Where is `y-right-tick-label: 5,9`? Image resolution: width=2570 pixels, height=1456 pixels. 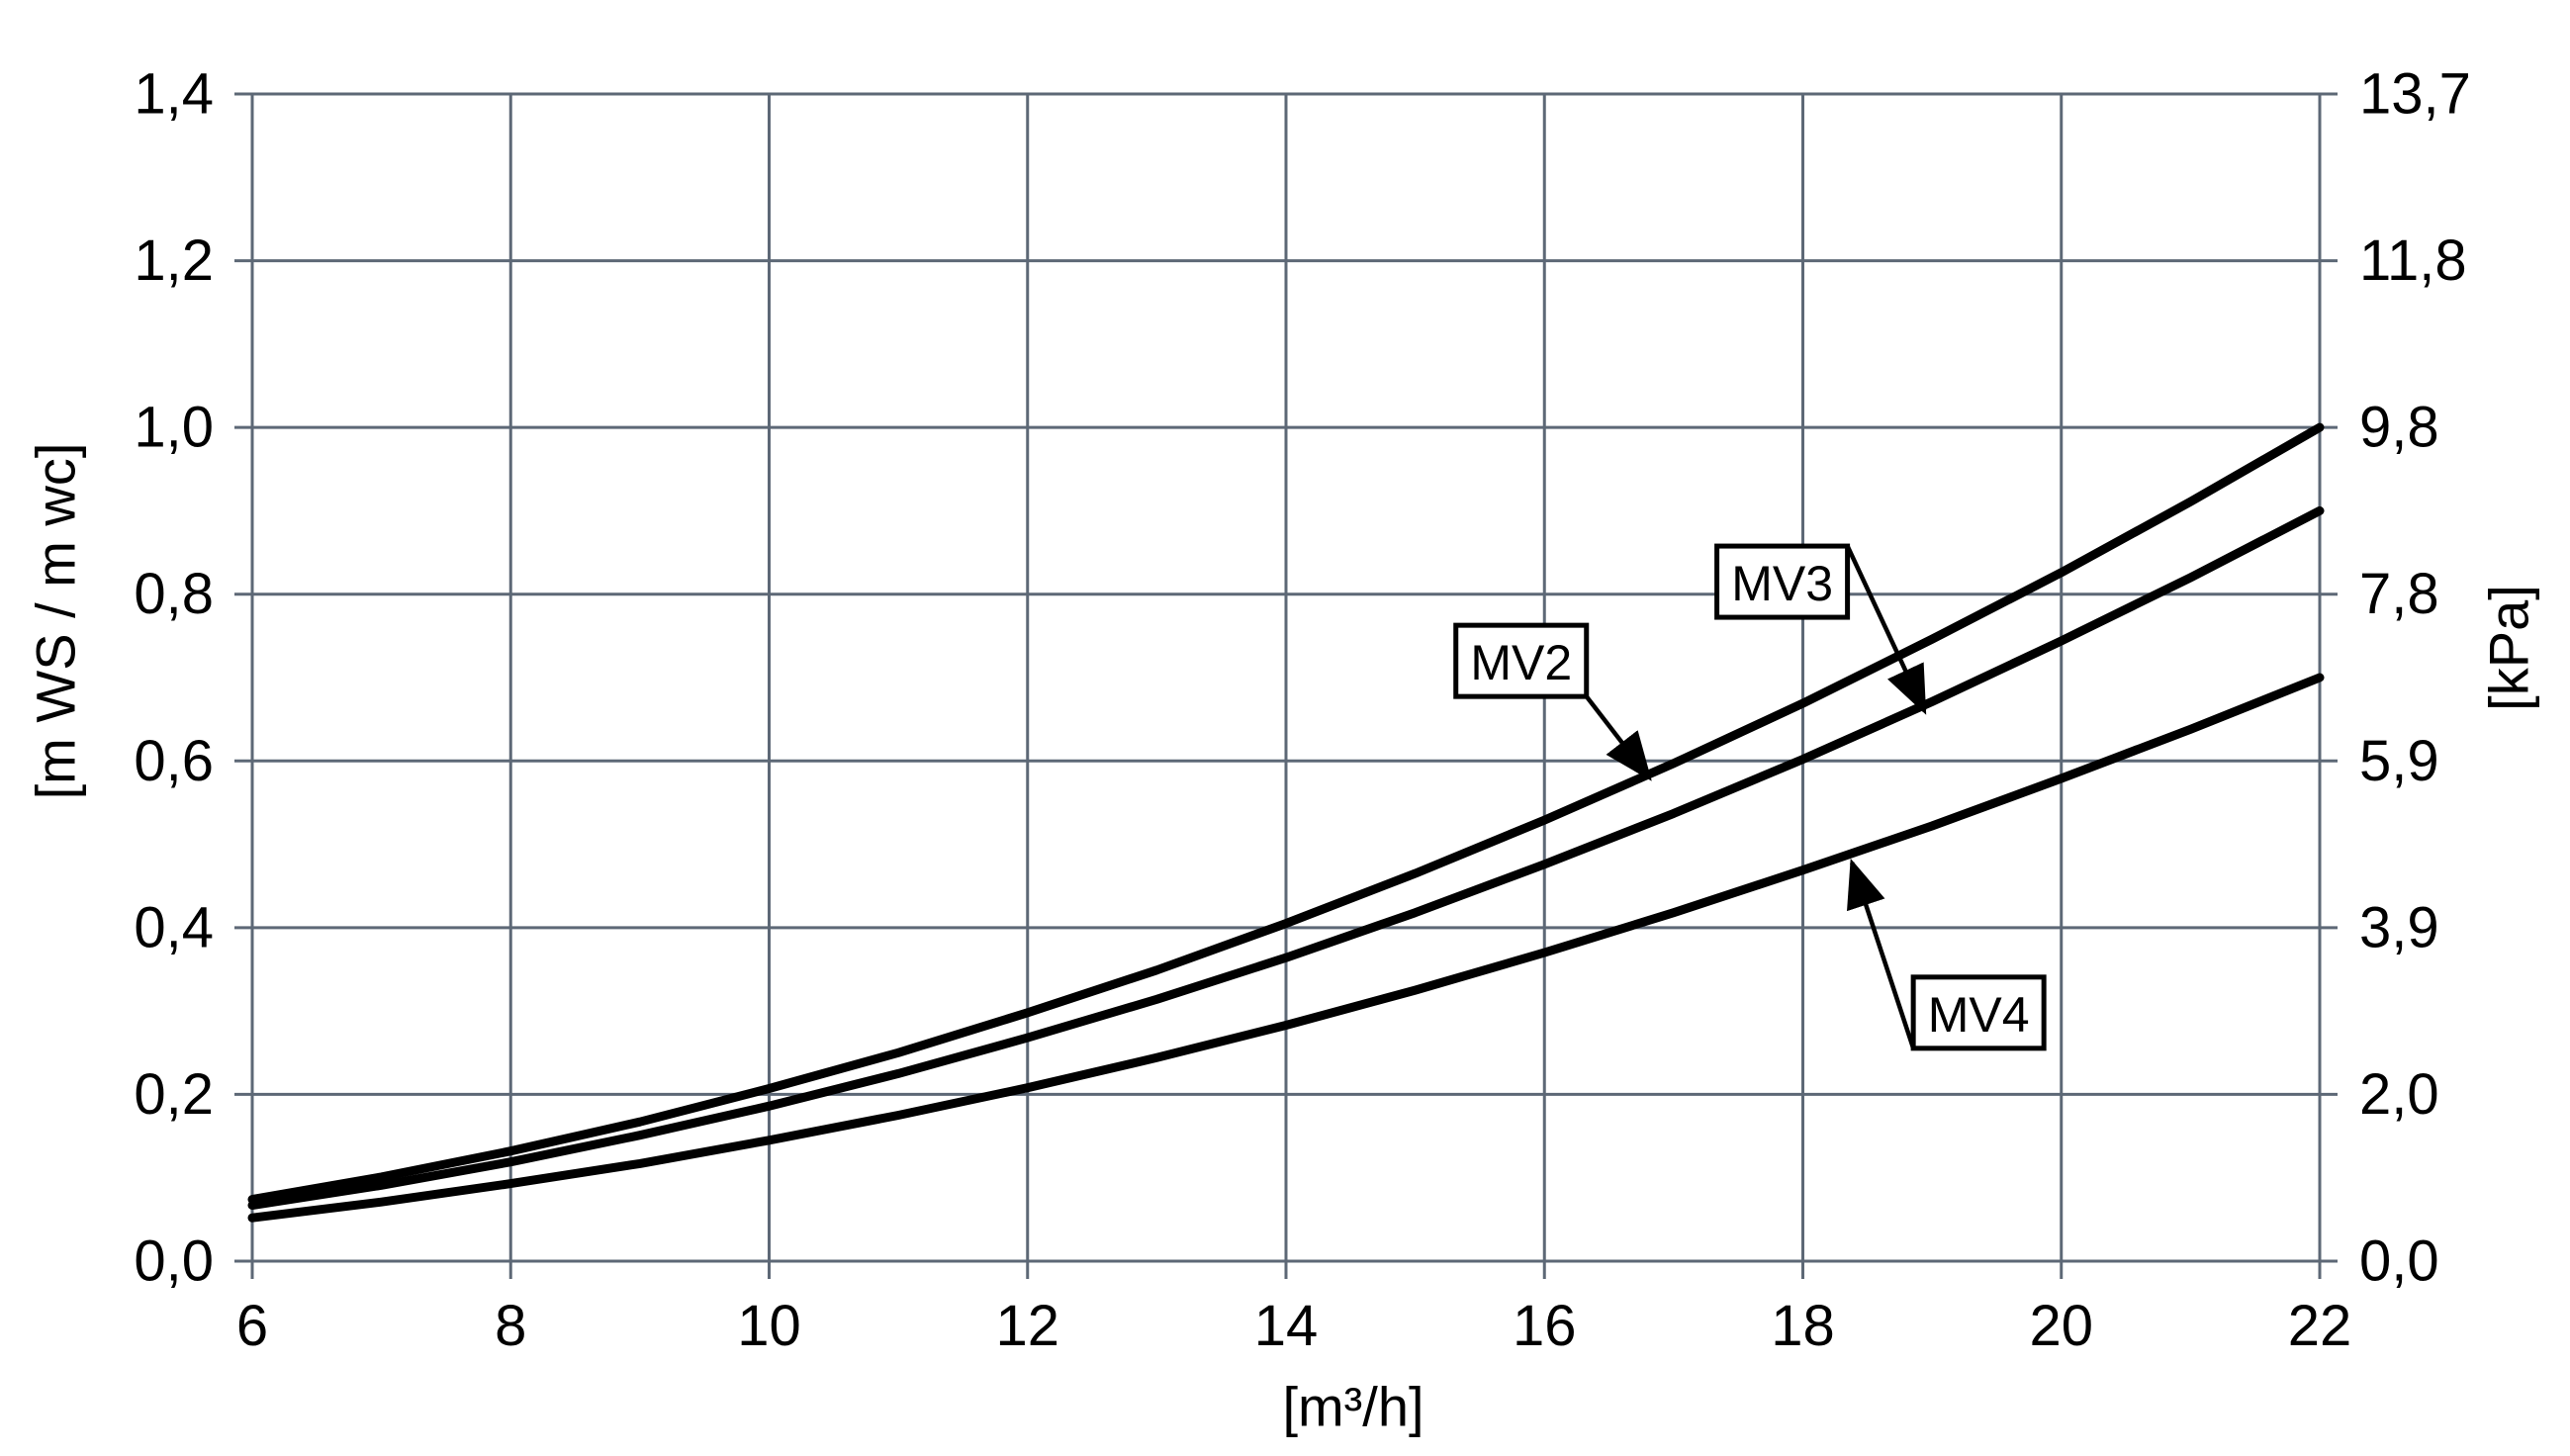 y-right-tick-label: 5,9 is located at coordinates (2399, 761).